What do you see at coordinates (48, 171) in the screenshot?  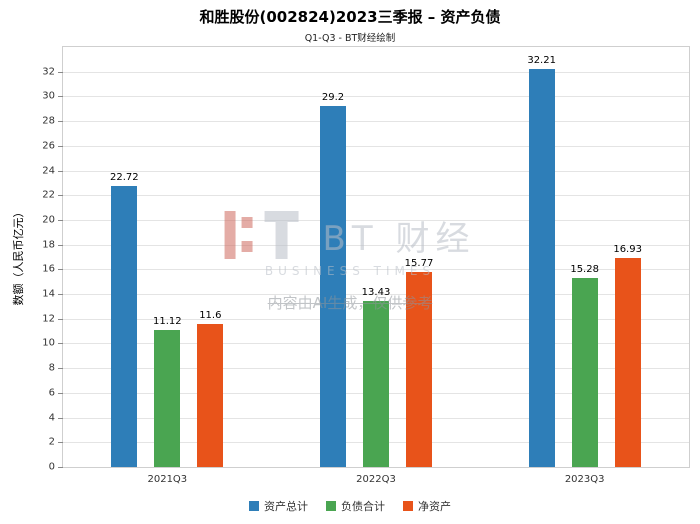 I see `y-tick-label: 24` at bounding box center [48, 171].